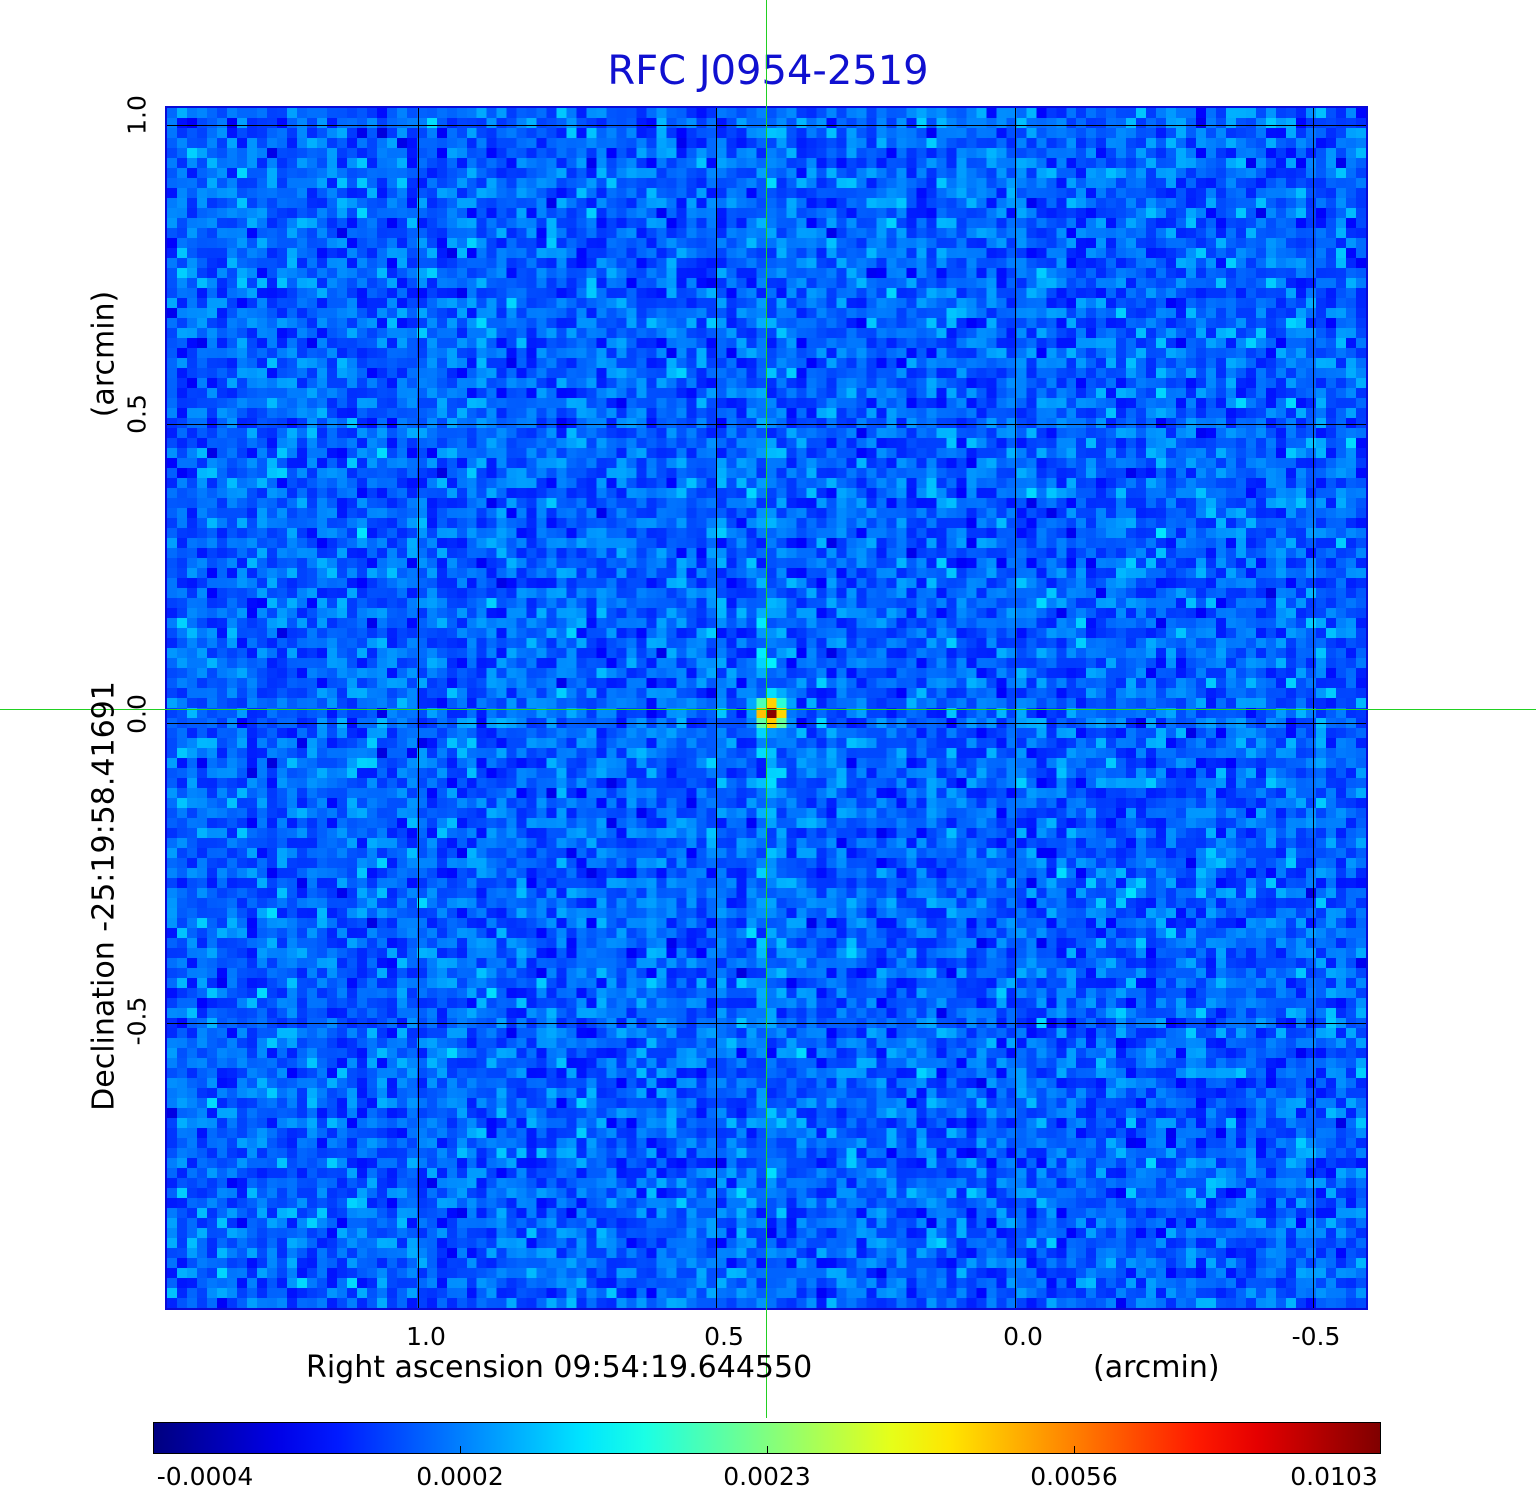 Image resolution: width=1536 pixels, height=1511 pixels. I want to click on x-tick-label: 1.0, so click(426, 1336).